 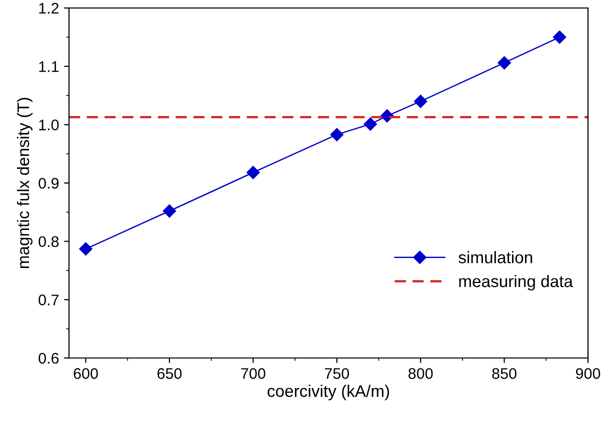 I want to click on x-tick-label: 600, so click(x=86, y=373).